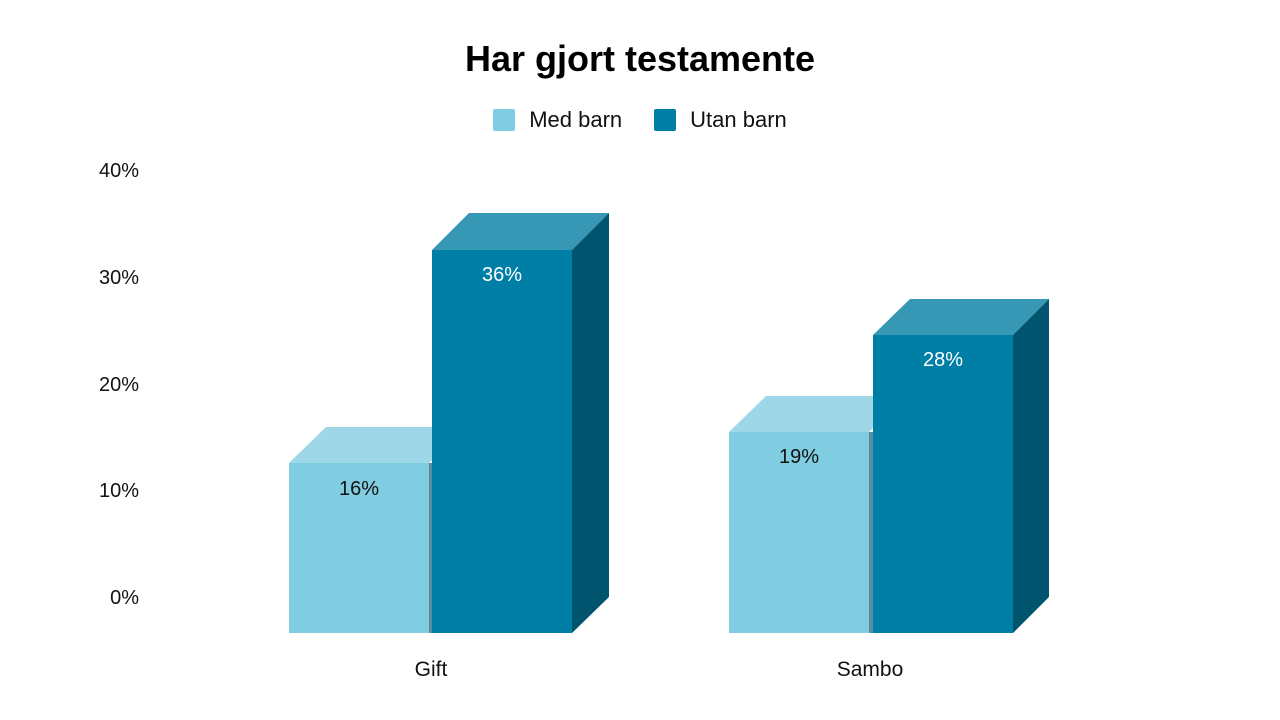 The image size is (1280, 720). What do you see at coordinates (961, 466) in the screenshot?
I see `bar-sambo-utan-barn` at bounding box center [961, 466].